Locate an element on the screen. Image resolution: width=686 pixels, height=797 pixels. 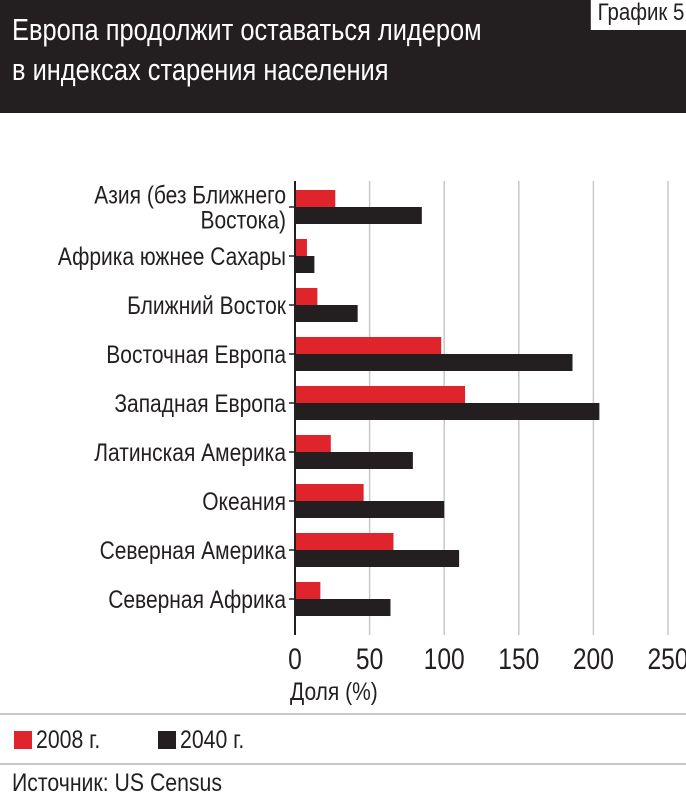
category-label-line: Восточная Европа is located at coordinates (196, 354).